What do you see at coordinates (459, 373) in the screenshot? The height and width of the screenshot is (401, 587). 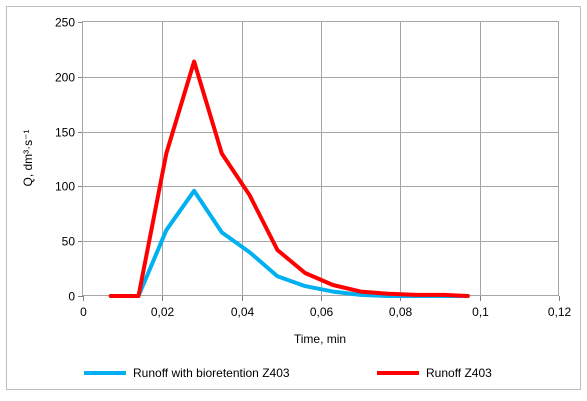 I see `legend-label: Runoff Z403` at bounding box center [459, 373].